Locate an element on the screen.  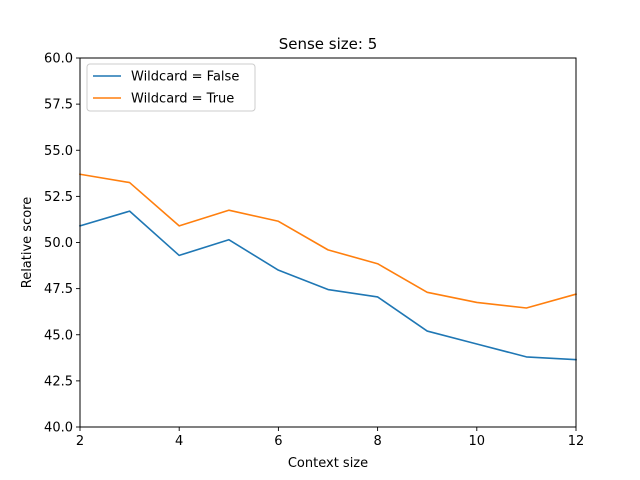
x-tick-label: 2 is located at coordinates (80, 441).